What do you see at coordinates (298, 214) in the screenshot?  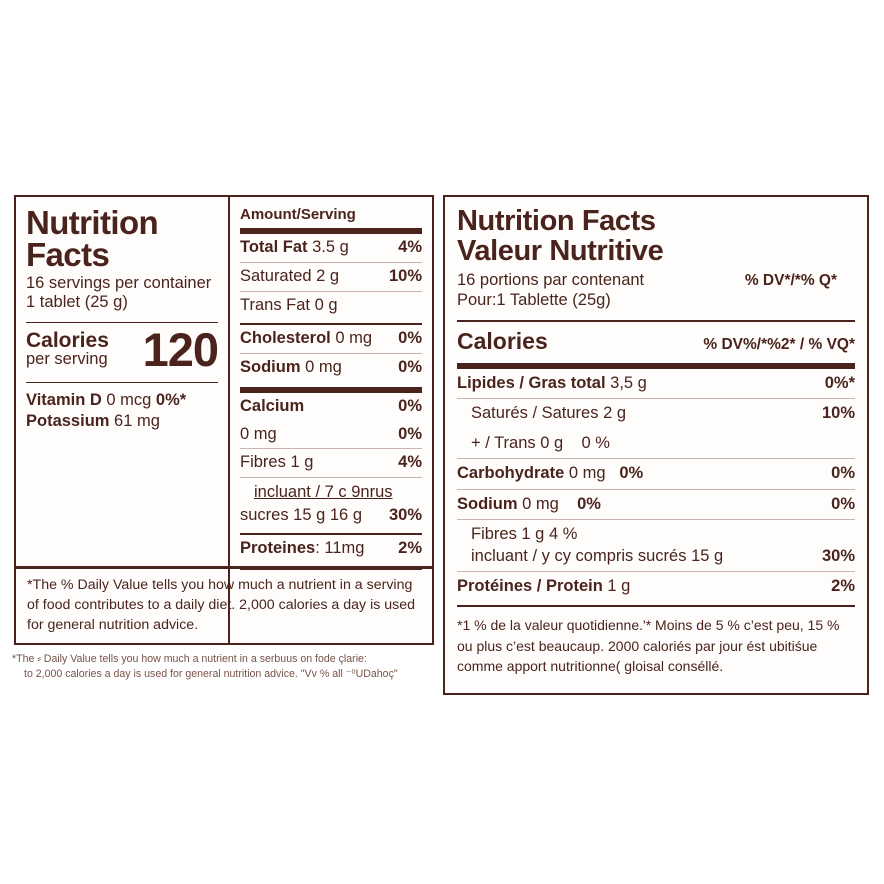 I see `us-amount-per-serving-header: Amount/Serving` at bounding box center [298, 214].